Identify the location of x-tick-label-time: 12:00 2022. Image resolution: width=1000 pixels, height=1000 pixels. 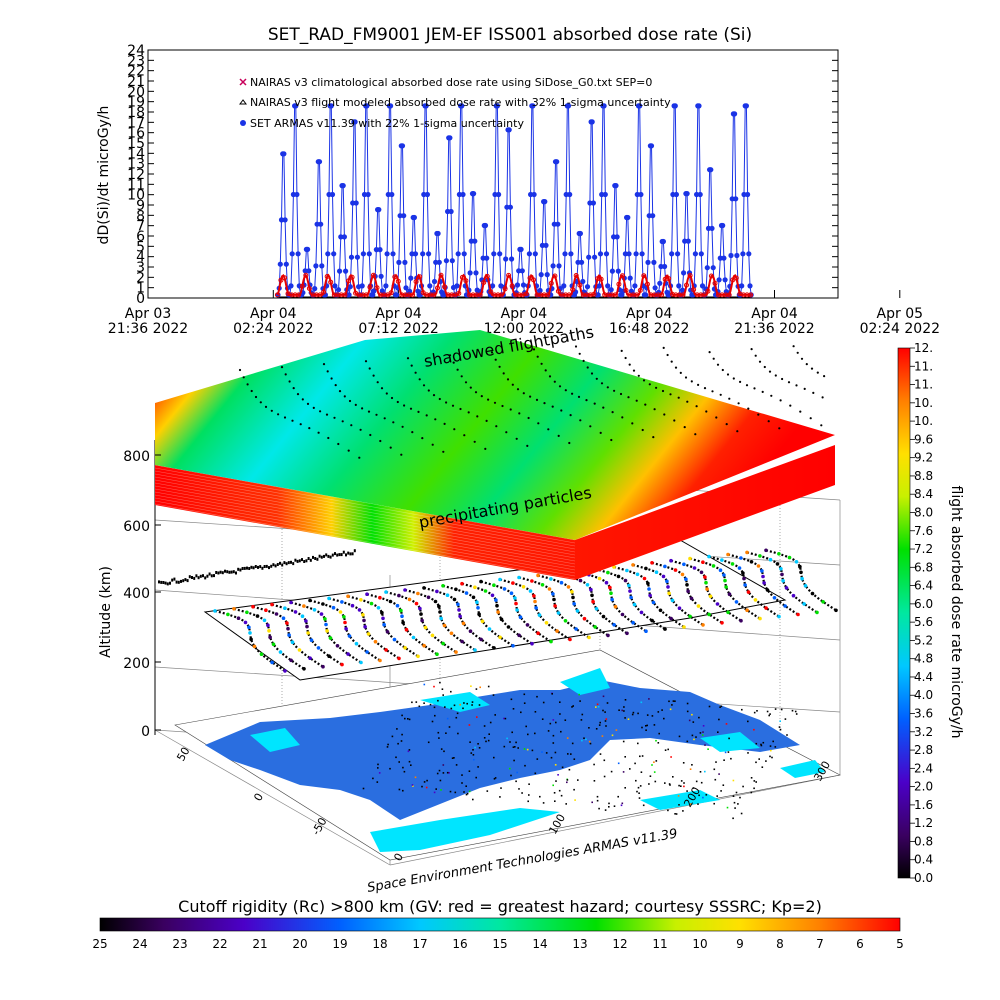
(524, 329).